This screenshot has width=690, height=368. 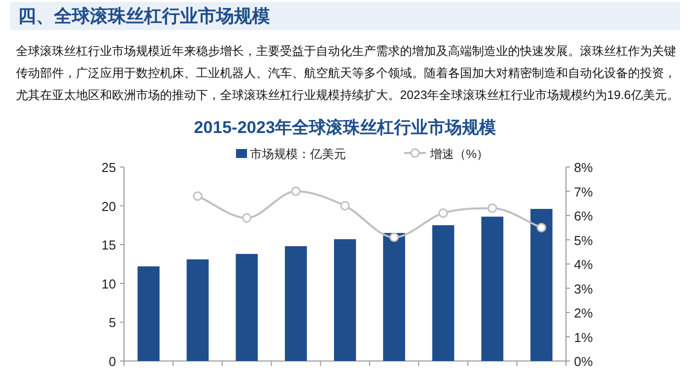 What do you see at coordinates (584, 313) in the screenshot?
I see `y2-tick-label: 2%` at bounding box center [584, 313].